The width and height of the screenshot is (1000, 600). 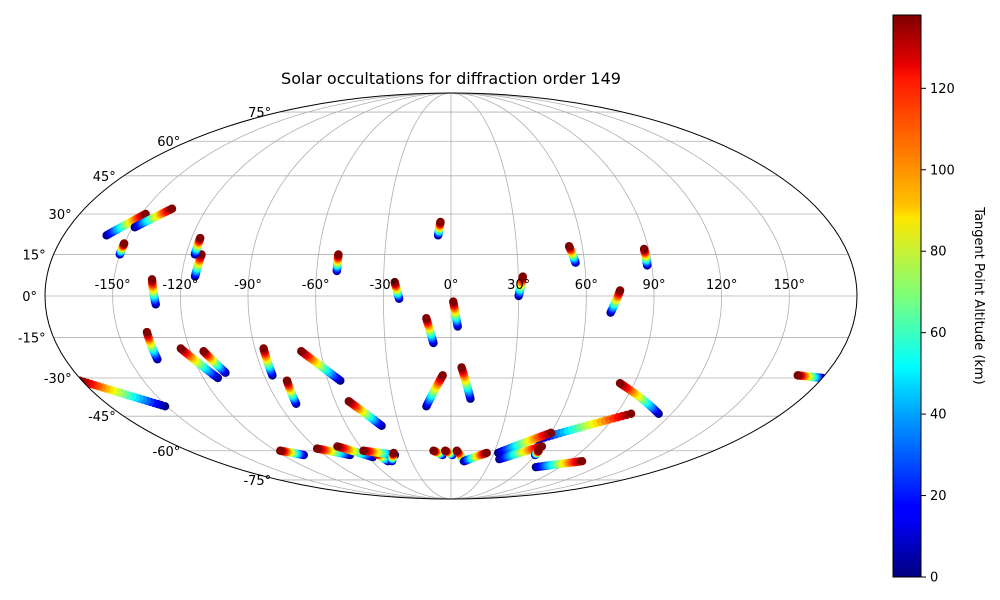 What do you see at coordinates (978, 295) in the screenshot?
I see `colorbar-label: Tangent Point Altitude (km)` at bounding box center [978, 295].